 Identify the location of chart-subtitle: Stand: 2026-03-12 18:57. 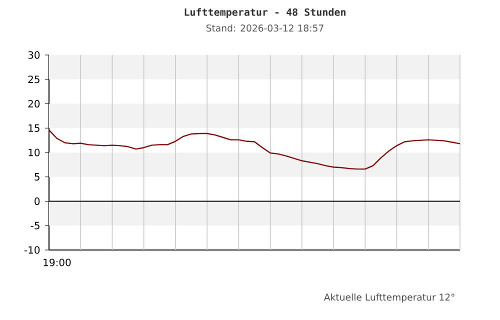
(265, 28).